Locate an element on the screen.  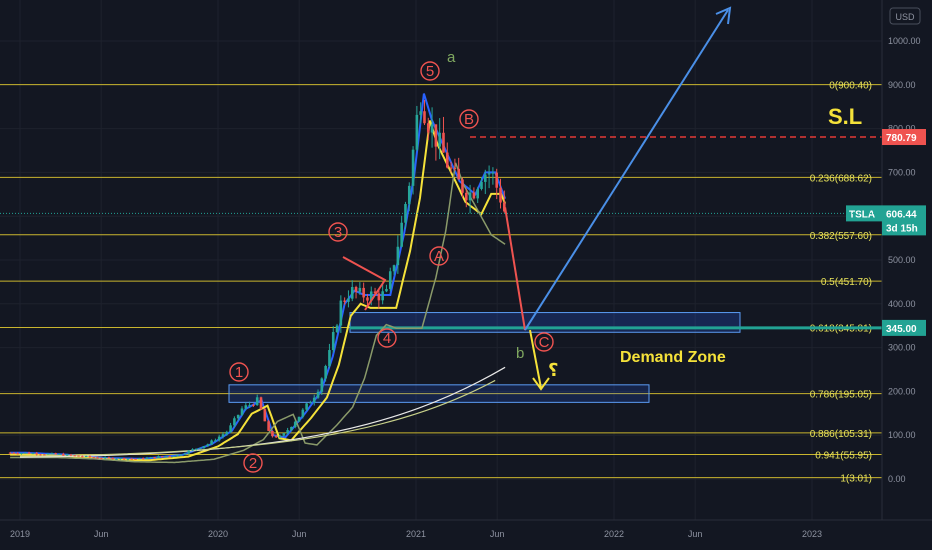
price-tick-label: 900.00 is located at coordinates (902, 85).